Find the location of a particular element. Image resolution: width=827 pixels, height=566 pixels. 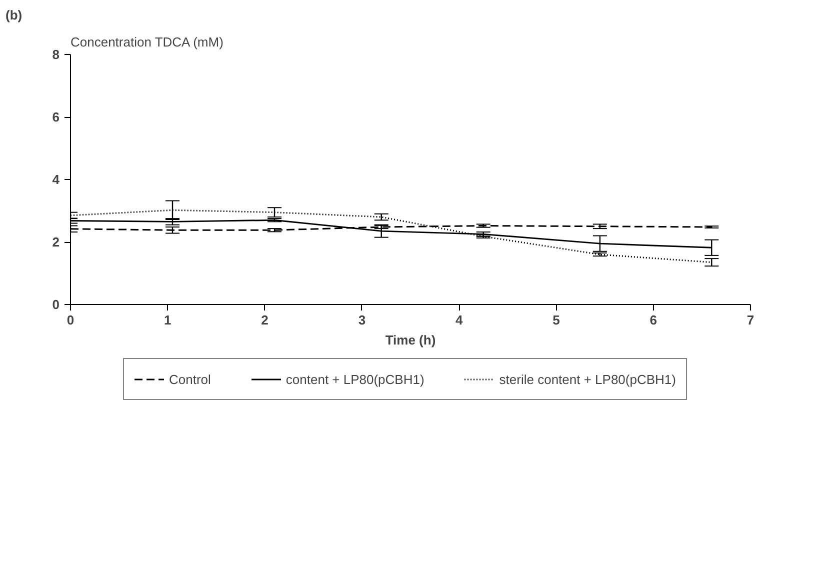

x-tick-label: 5 is located at coordinates (556, 320).